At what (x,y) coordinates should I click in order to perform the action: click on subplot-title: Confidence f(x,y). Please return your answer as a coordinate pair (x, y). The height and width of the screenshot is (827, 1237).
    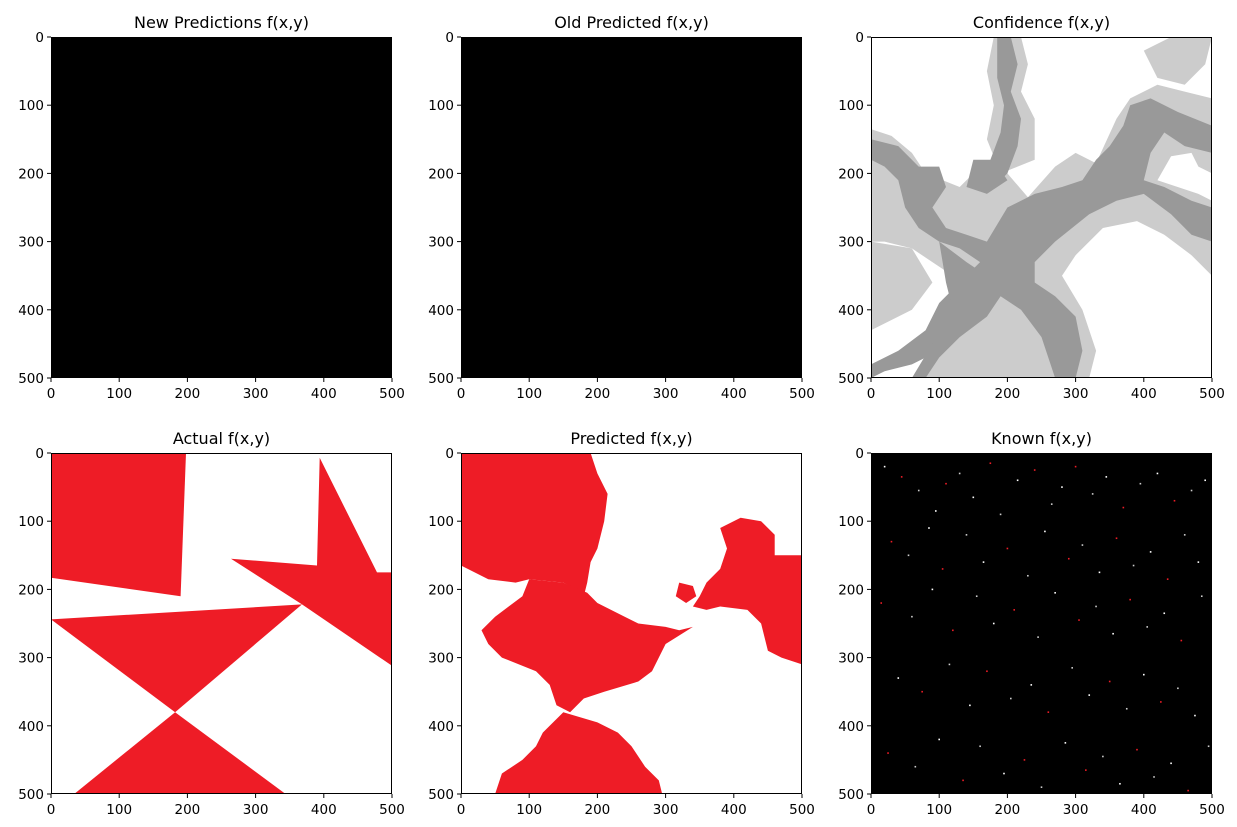
    Looking at the image, I should click on (1041, 22).